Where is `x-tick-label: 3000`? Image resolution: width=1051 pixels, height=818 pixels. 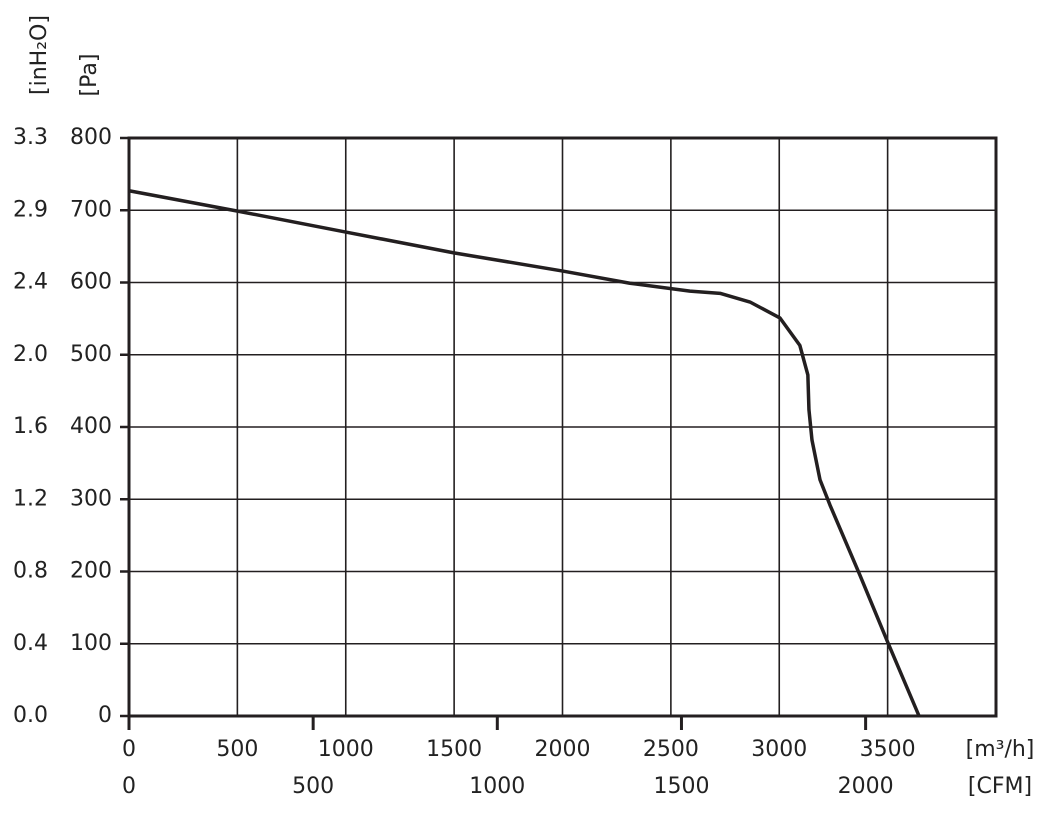
x-tick-label: 3000 is located at coordinates (779, 749).